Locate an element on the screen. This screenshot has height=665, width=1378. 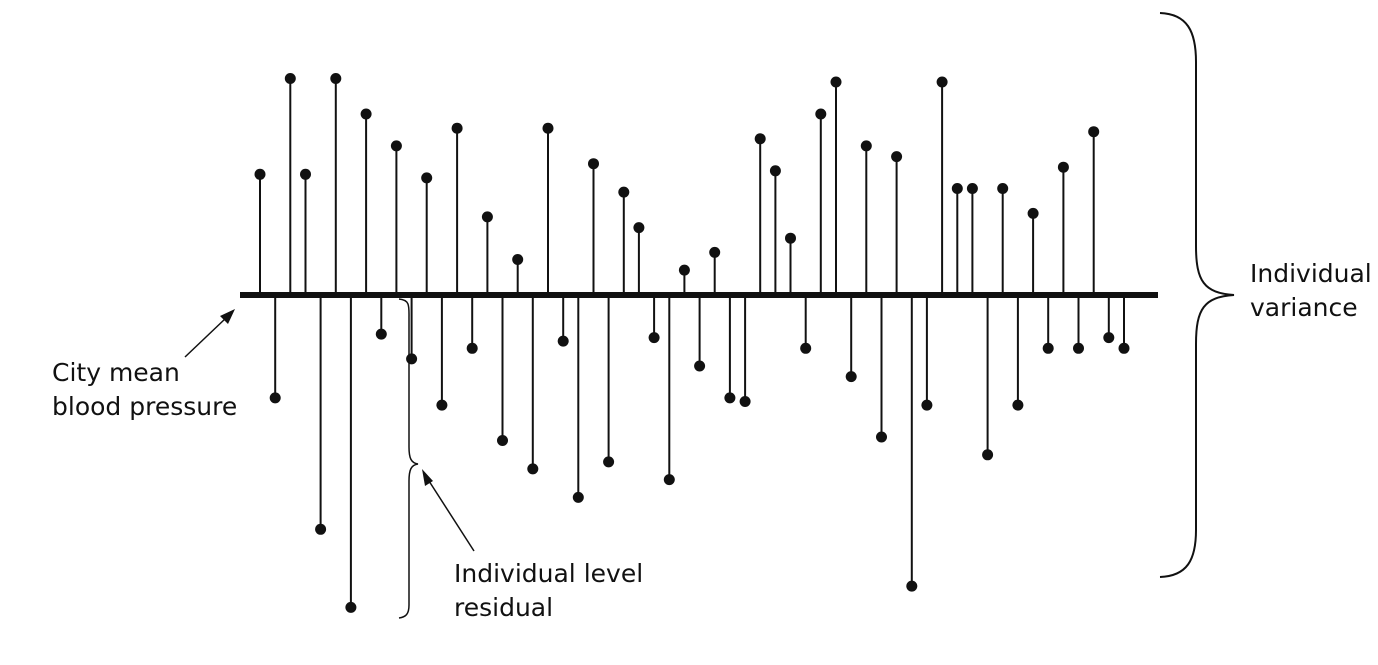
mean-line-arrow is located at coordinates (209, 333).